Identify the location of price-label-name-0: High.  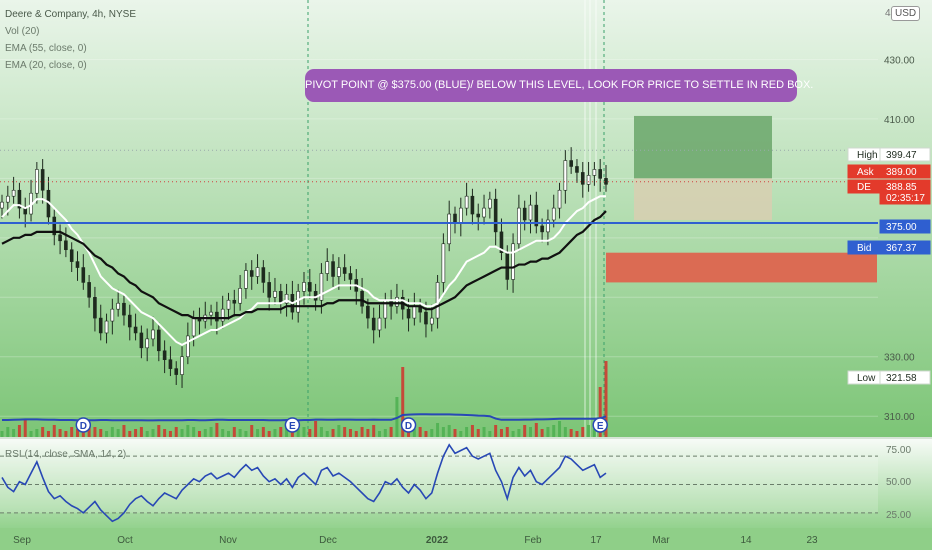
(867, 155).